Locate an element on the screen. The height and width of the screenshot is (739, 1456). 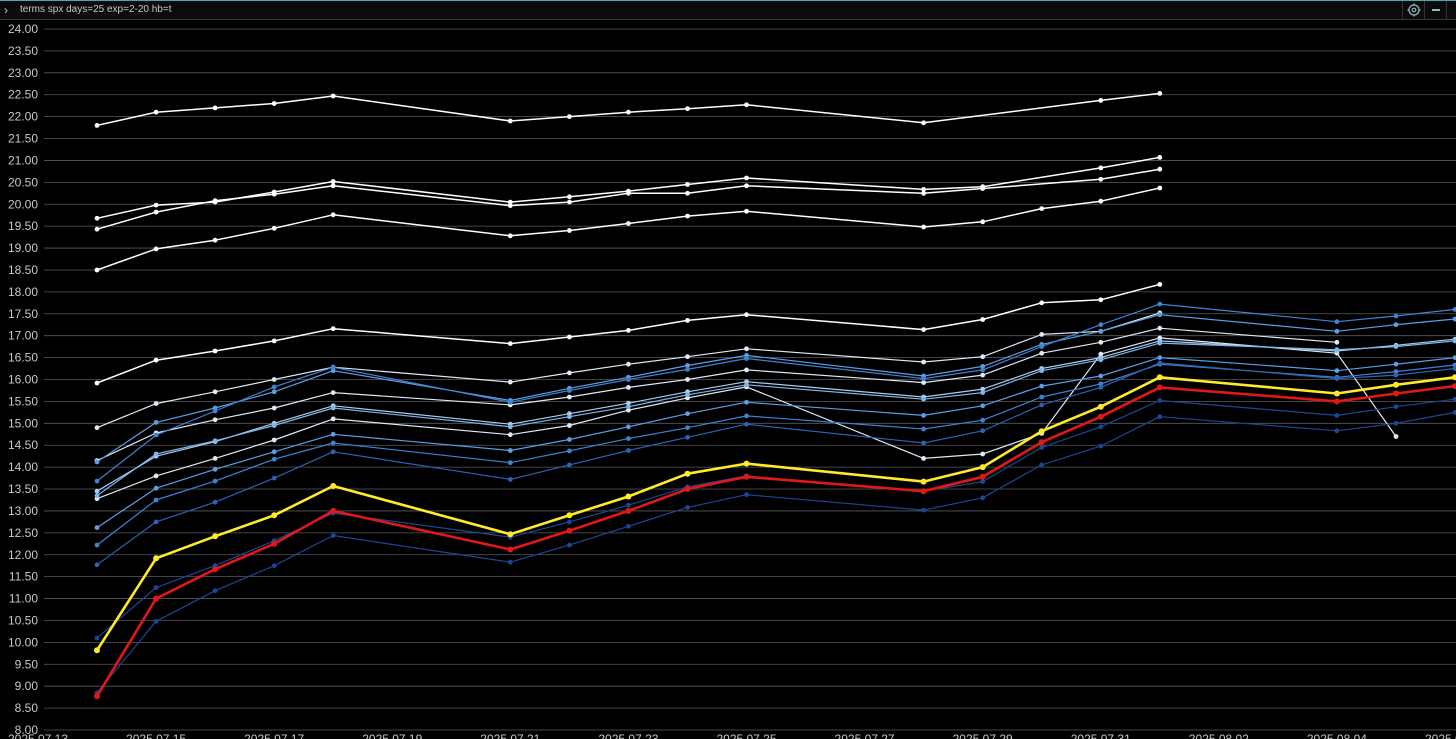
chevron-right-icon: › is located at coordinates (6, 10).